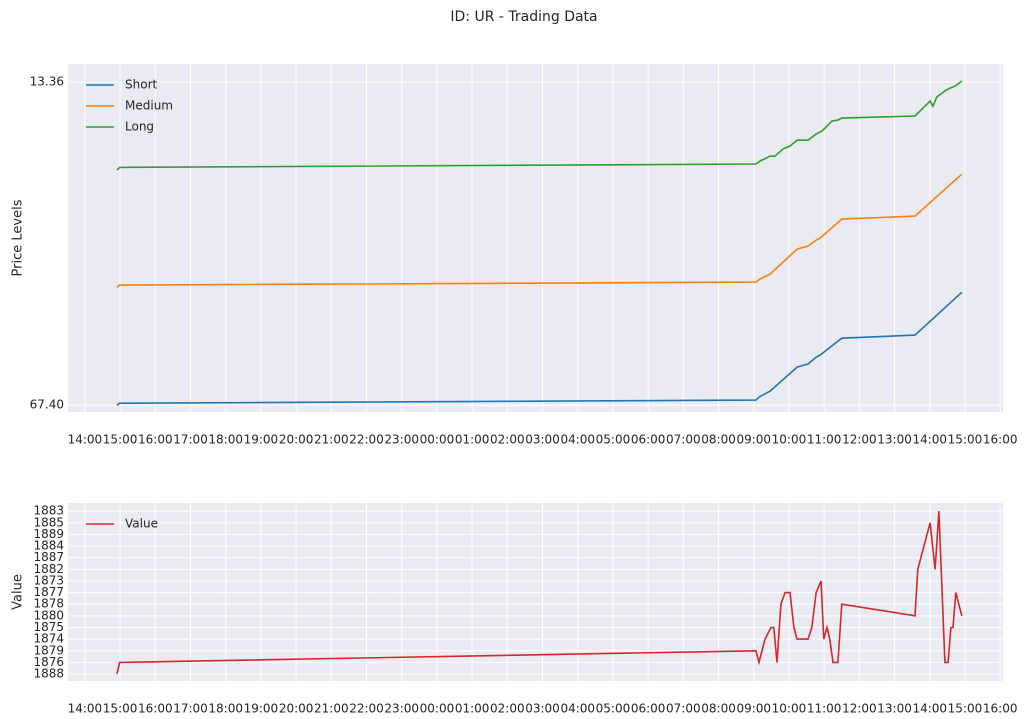  What do you see at coordinates (18, 592) in the screenshot?
I see `y-axis-label: Value` at bounding box center [18, 592].